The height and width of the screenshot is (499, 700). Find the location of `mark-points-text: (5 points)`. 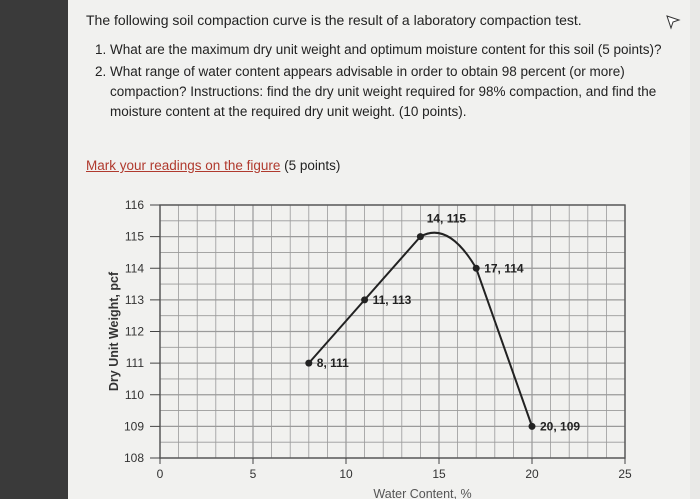

mark-points-text: (5 points) is located at coordinates (310, 165).